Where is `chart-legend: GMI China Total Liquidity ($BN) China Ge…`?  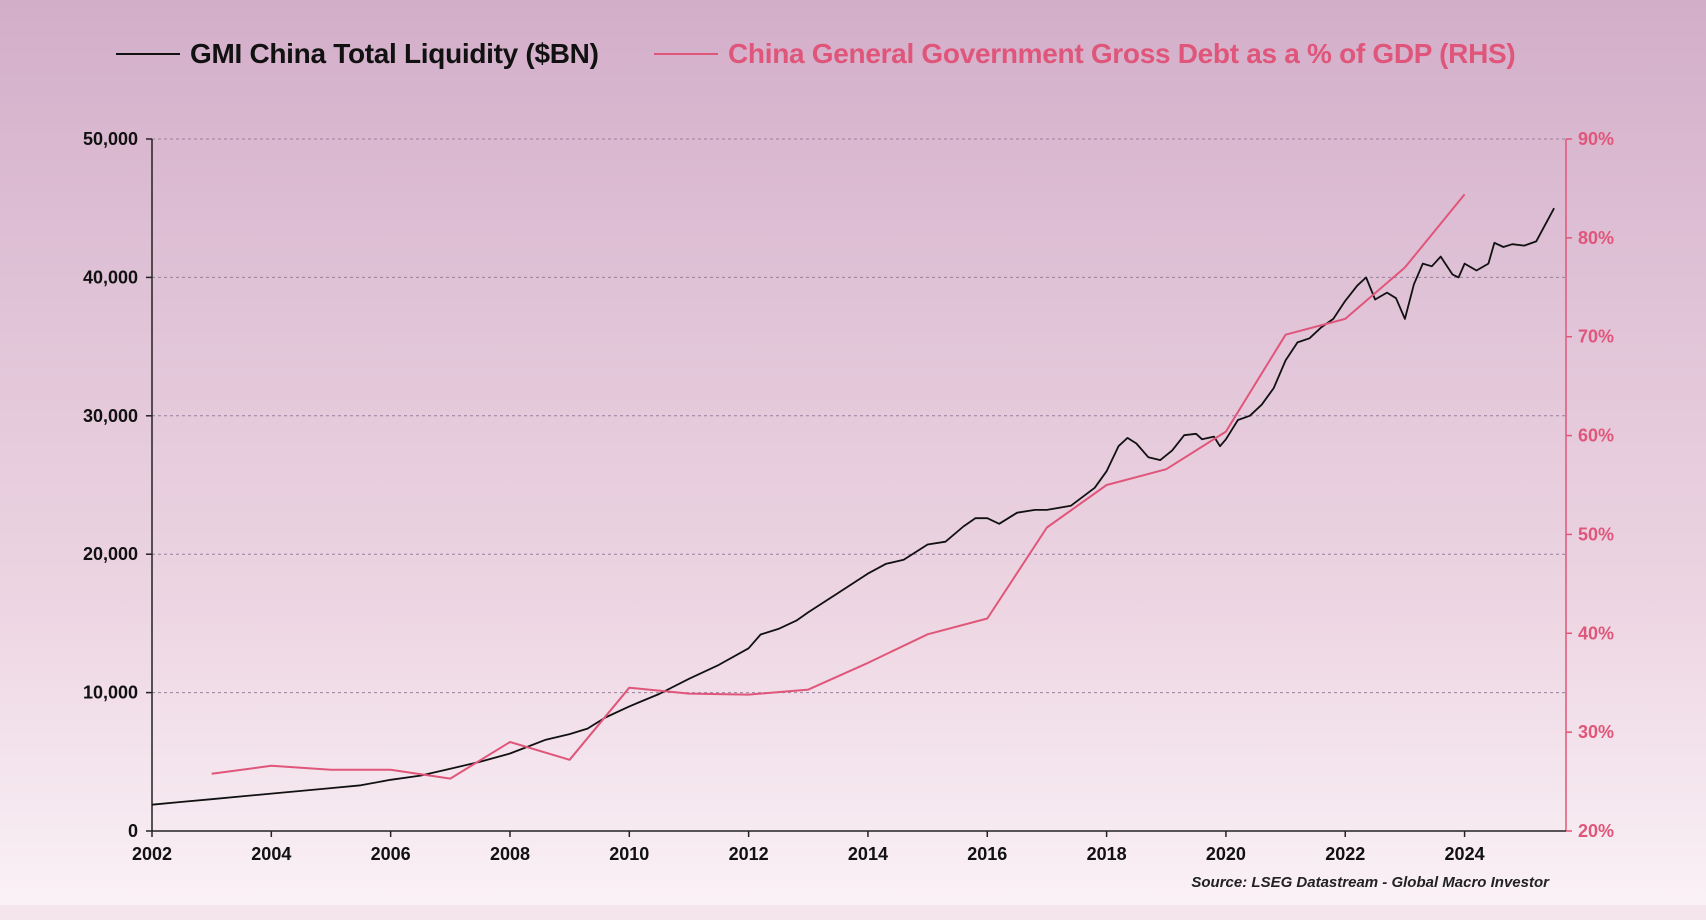 chart-legend: GMI China Total Liquidity ($BN) China Ge… is located at coordinates (853, 58).